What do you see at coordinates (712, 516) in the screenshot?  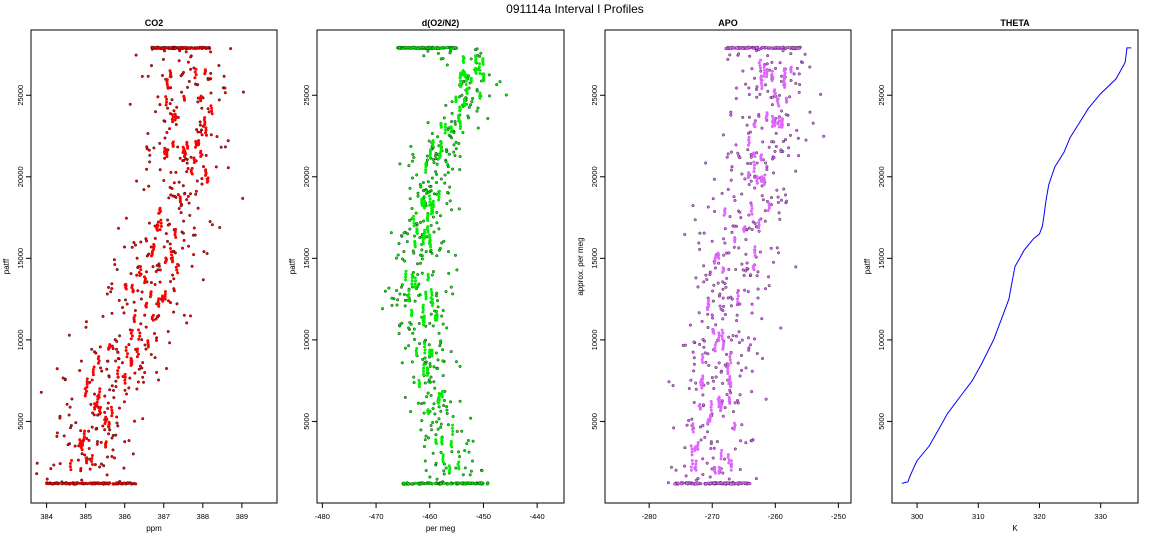 I see `x-tick-label: -270` at bounding box center [712, 516].